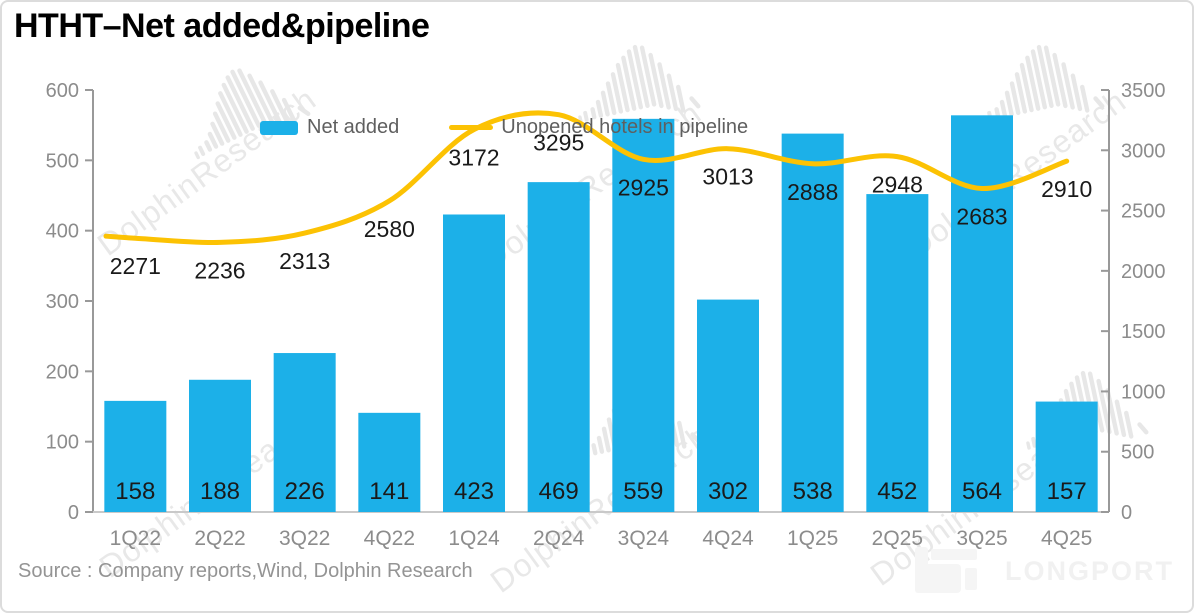 The height and width of the screenshot is (613, 1194). What do you see at coordinates (62, 161) in the screenshot?
I see `left-axis-tick-label: 500` at bounding box center [62, 161].